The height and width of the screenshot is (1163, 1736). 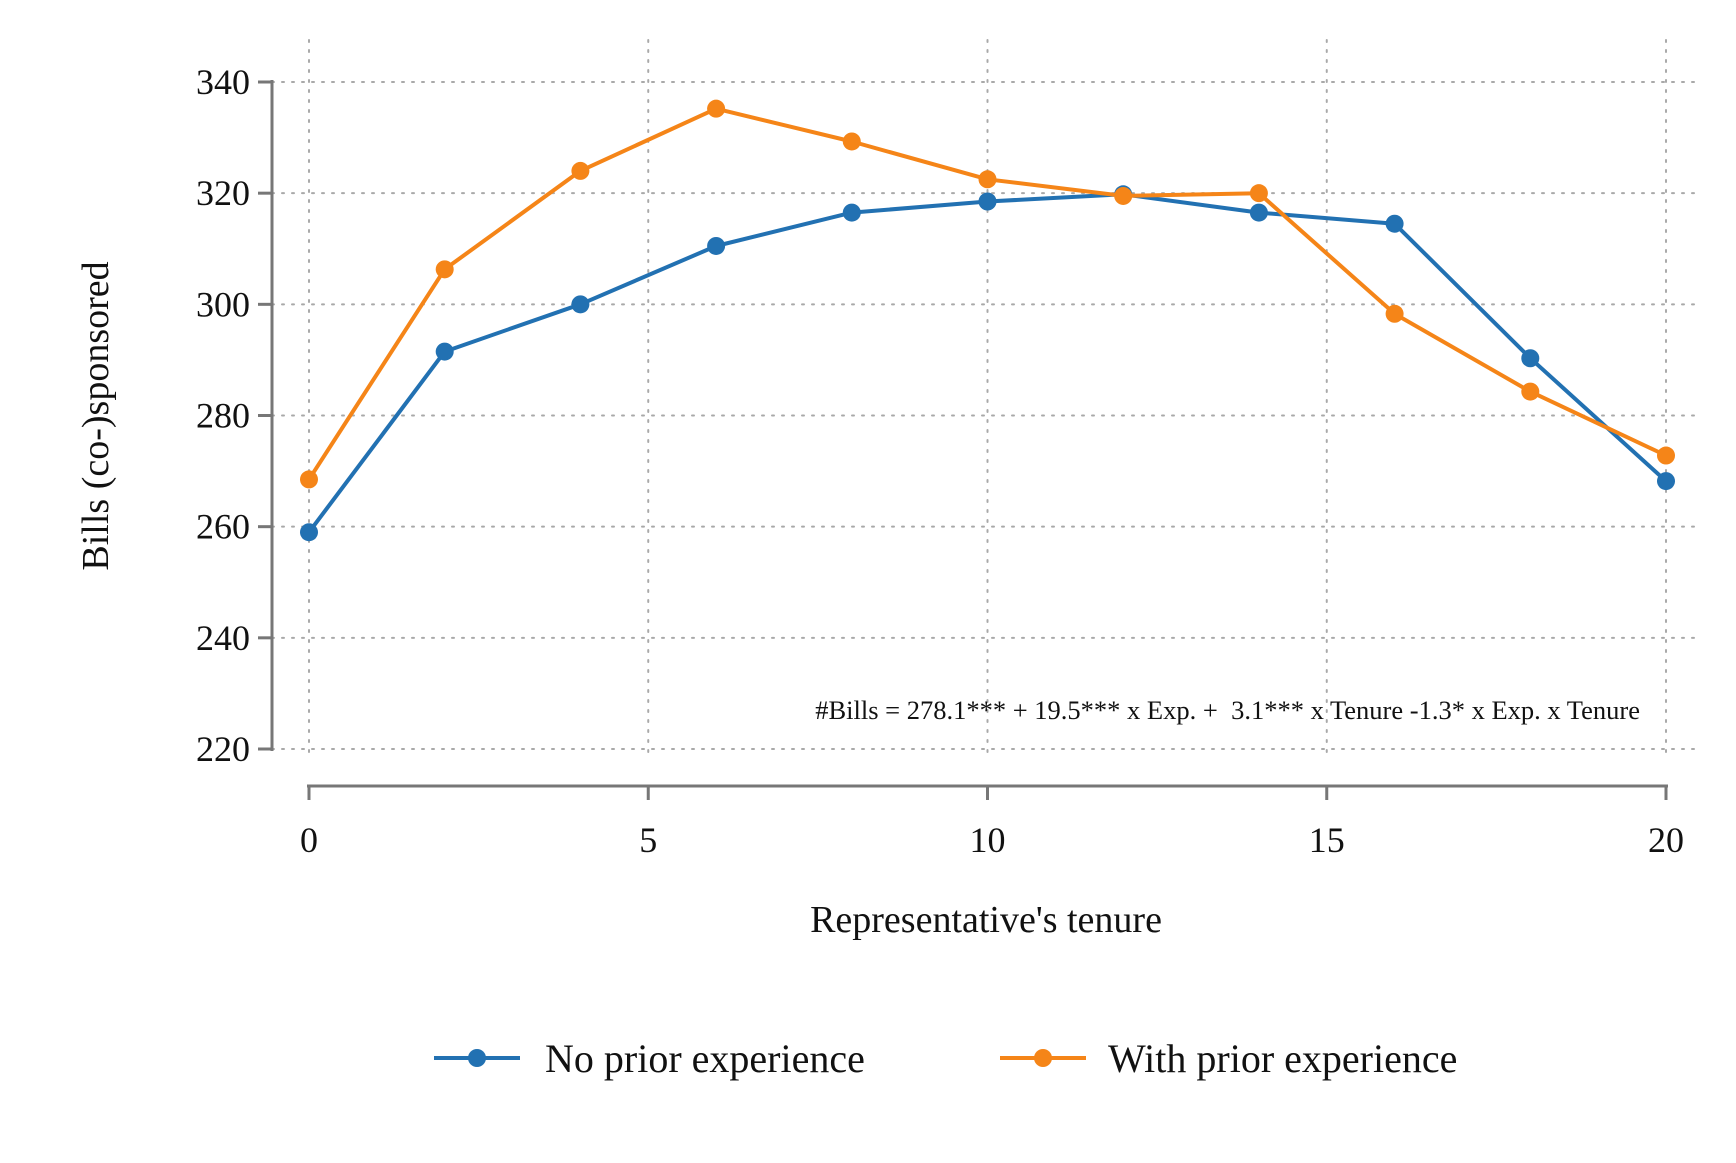 I want to click on x-tick-label: 15, so click(x=1327, y=840).